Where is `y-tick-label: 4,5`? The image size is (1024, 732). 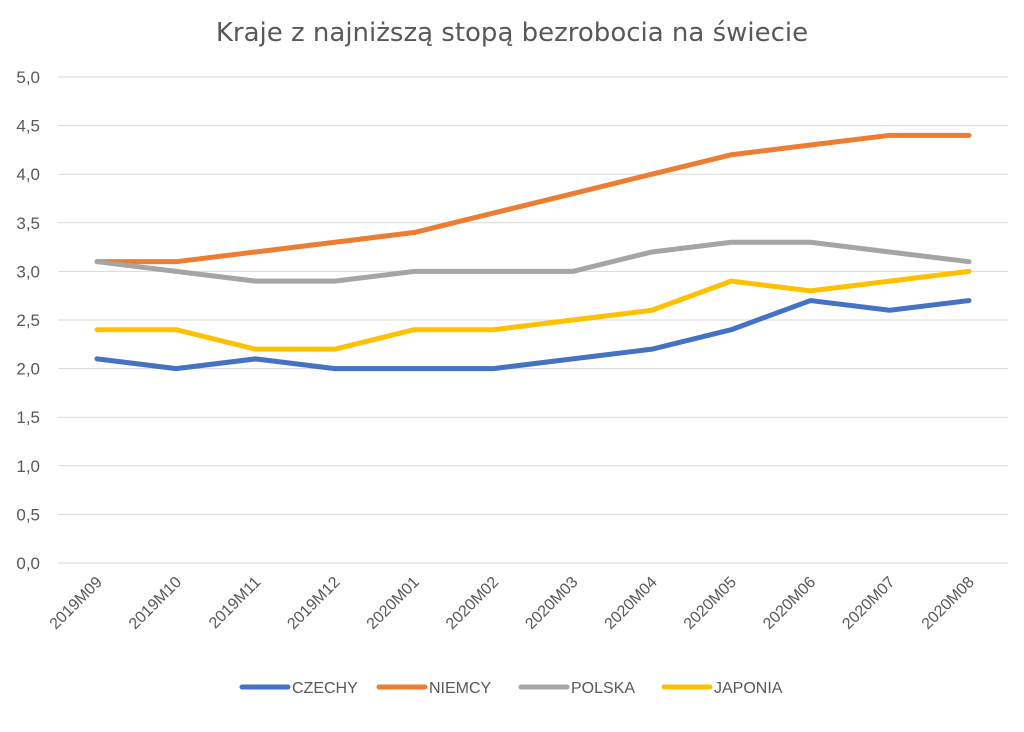 y-tick-label: 4,5 is located at coordinates (28, 126).